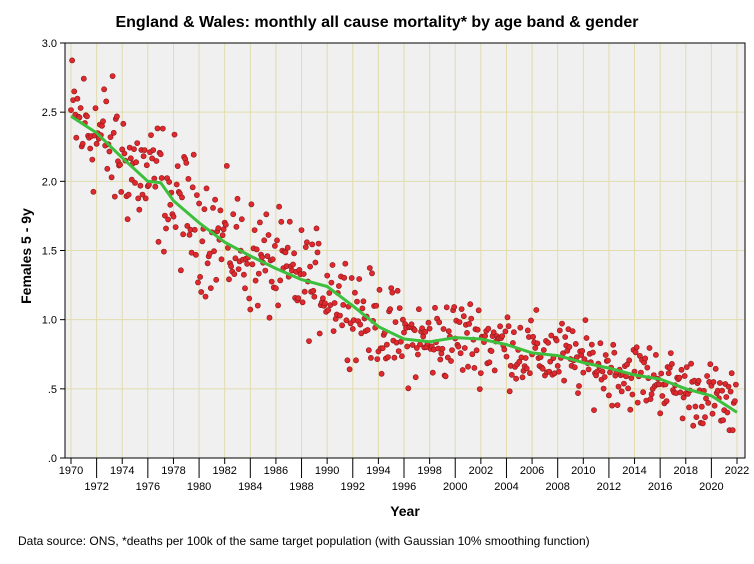 The image size is (754, 564). I want to click on x-tick-label: 2016, so click(660, 487).